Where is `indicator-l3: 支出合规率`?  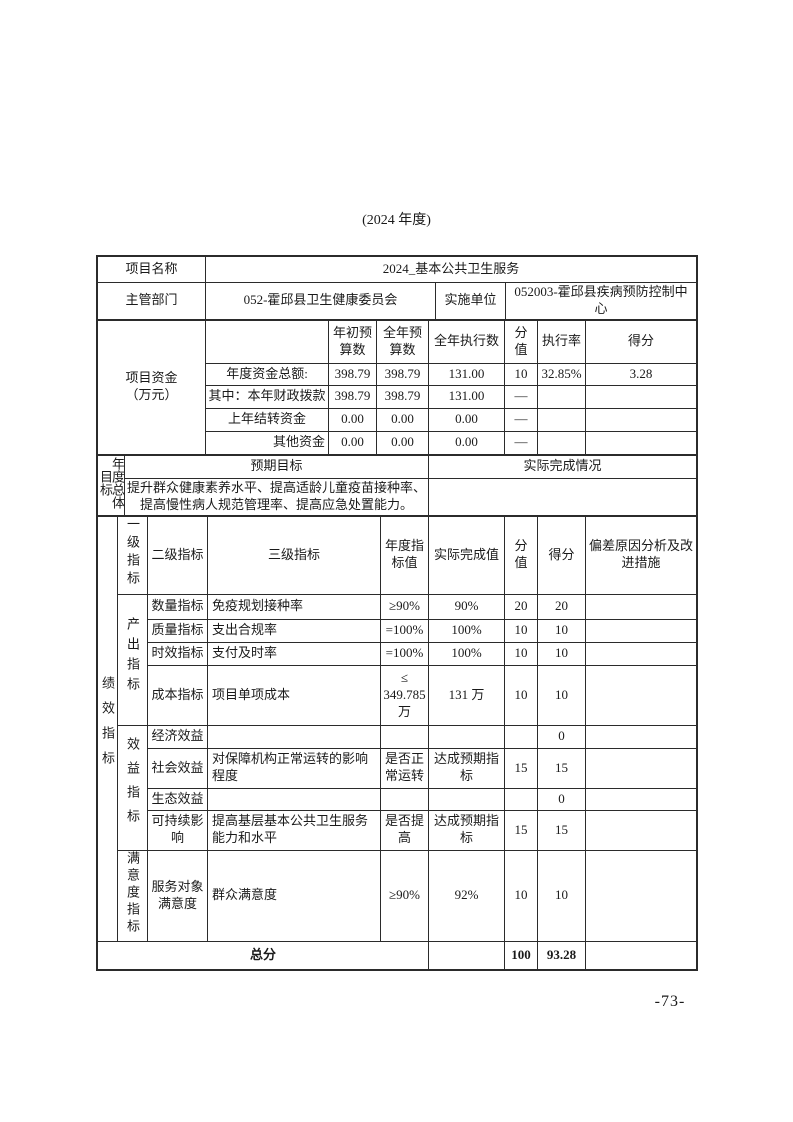 indicator-l3: 支出合规率 is located at coordinates (294, 630).